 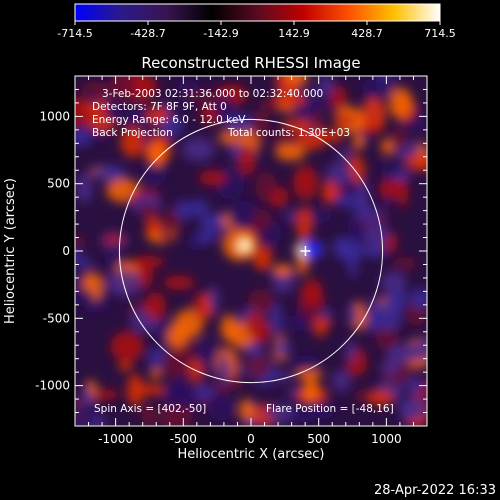 I want to click on colorbar-tick-label: -142.9, so click(x=220, y=33).